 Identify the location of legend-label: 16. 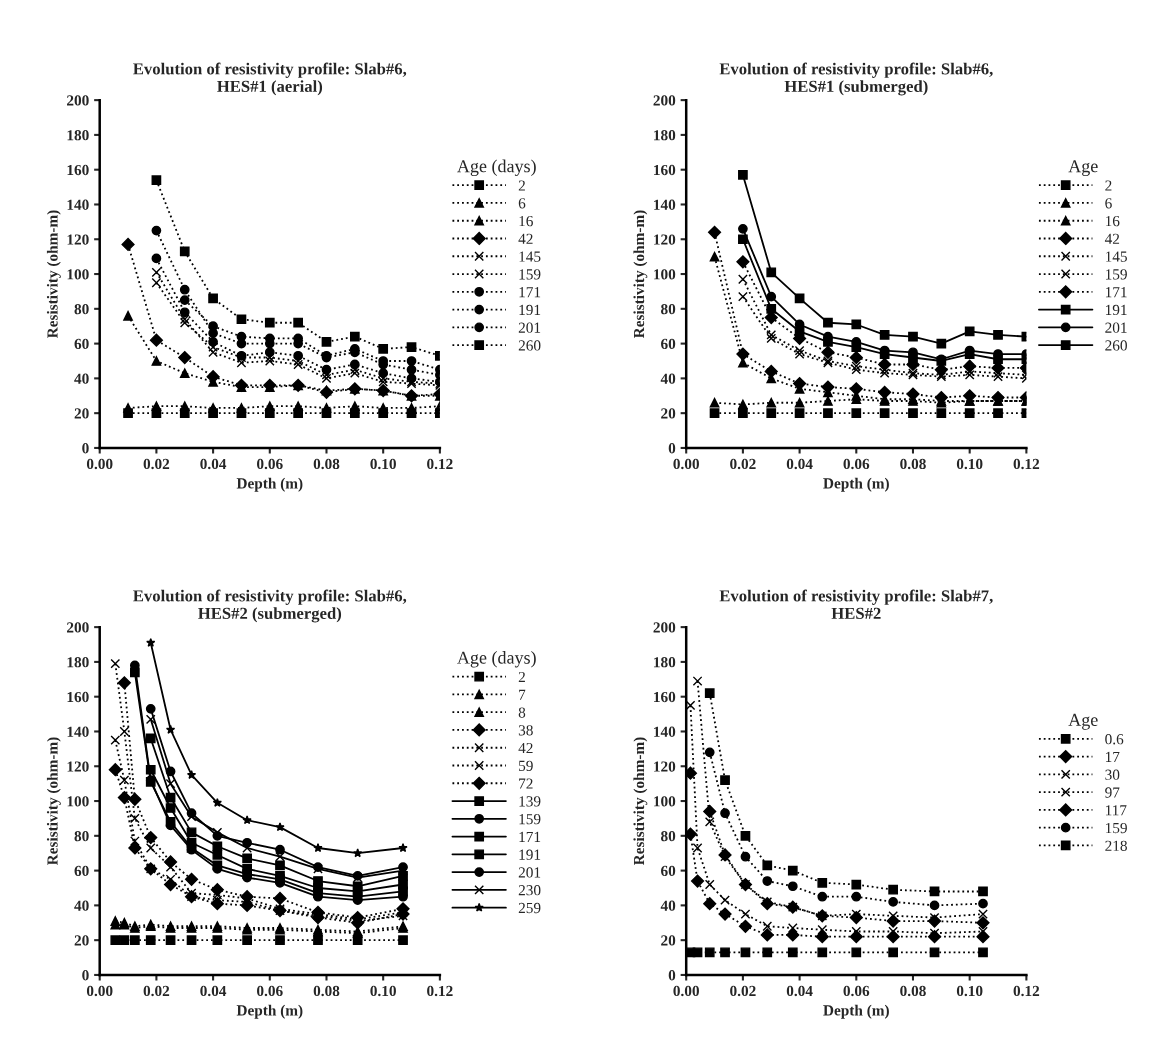
(526, 221).